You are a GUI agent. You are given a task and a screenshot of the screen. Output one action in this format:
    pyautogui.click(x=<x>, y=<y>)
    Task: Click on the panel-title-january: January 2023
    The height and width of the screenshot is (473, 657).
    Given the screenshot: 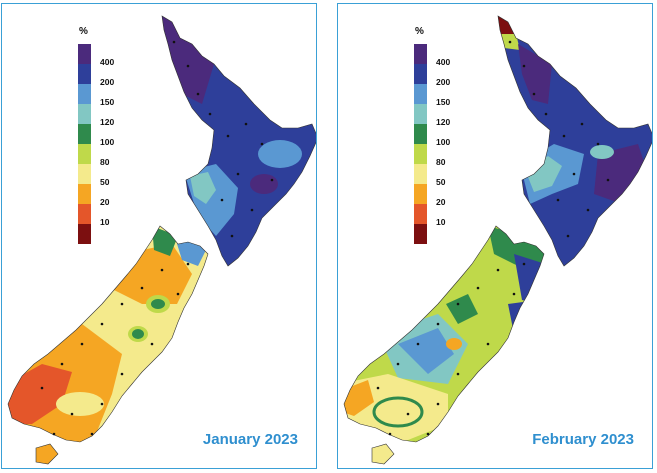 What is the action you would take?
    pyautogui.click(x=250, y=439)
    